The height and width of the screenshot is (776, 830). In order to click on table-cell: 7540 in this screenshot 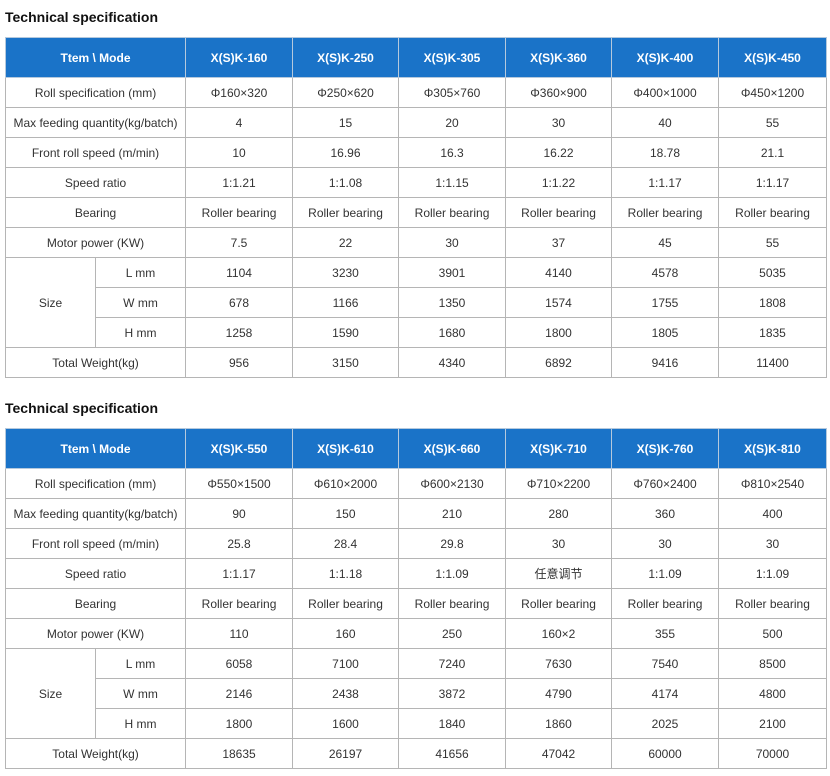, I will do `click(665, 663)`.